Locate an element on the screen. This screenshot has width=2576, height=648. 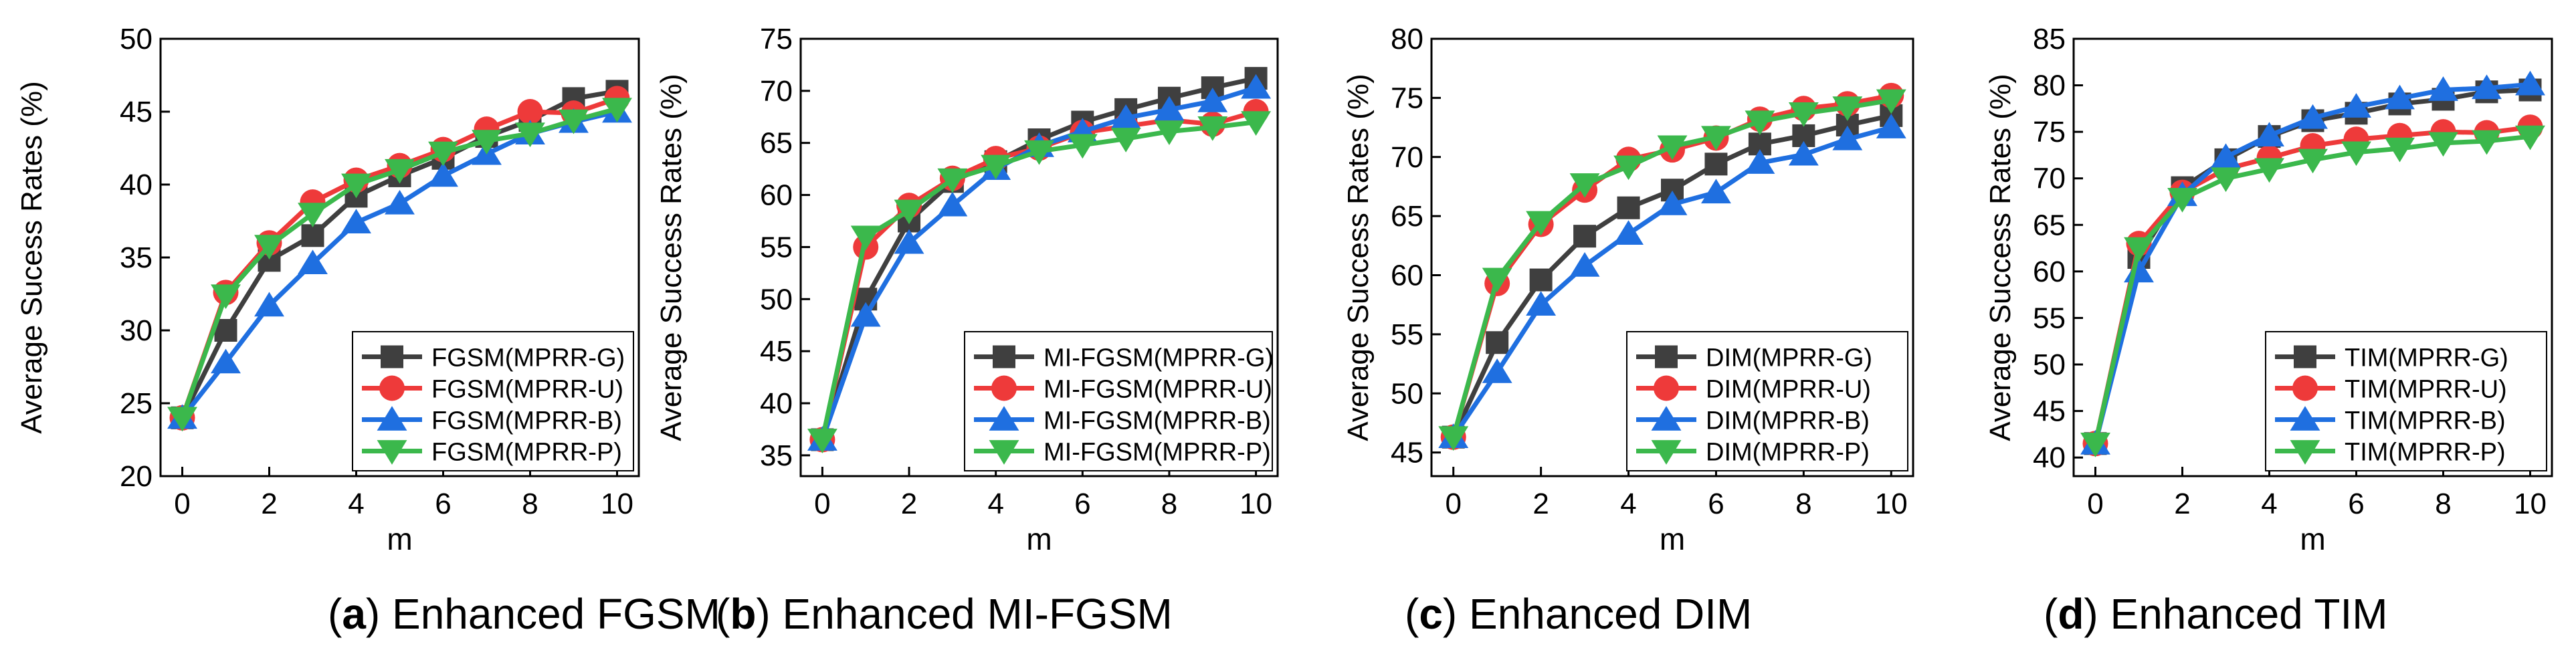
legend-label: DIM(MPRR-U) is located at coordinates (1788, 390).